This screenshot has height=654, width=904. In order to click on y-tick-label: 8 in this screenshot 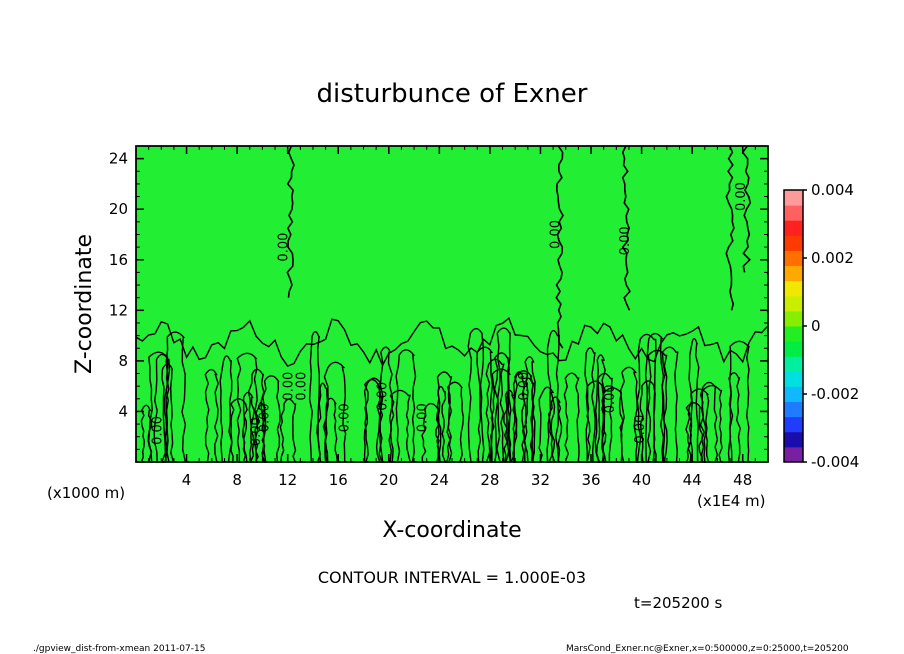, I will do `click(123, 361)`.